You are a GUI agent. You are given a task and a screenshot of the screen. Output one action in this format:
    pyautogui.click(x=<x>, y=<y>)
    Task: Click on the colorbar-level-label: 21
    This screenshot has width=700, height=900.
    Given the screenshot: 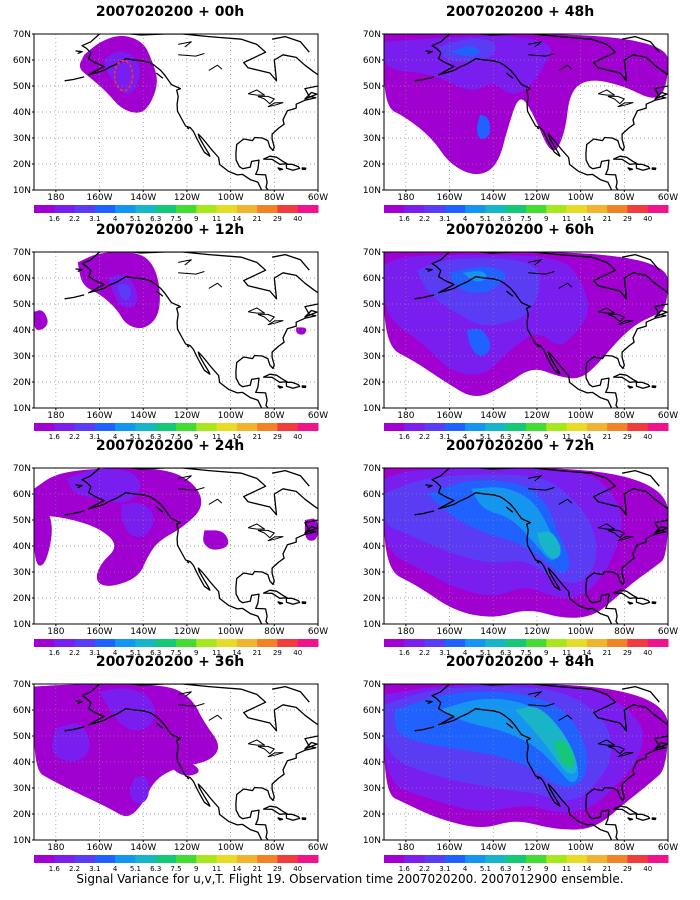 What is the action you would take?
    pyautogui.click(x=607, y=437)
    